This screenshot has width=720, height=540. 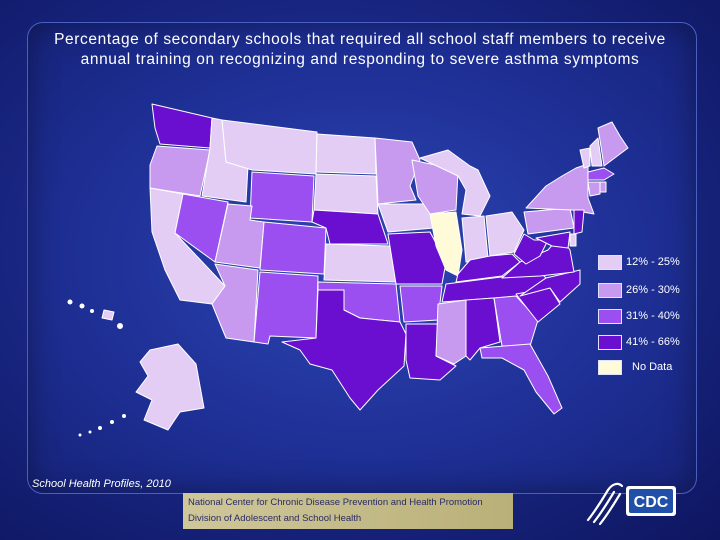 What do you see at coordinates (651, 502) in the screenshot?
I see `cdc-logo-text: CDC` at bounding box center [651, 502].